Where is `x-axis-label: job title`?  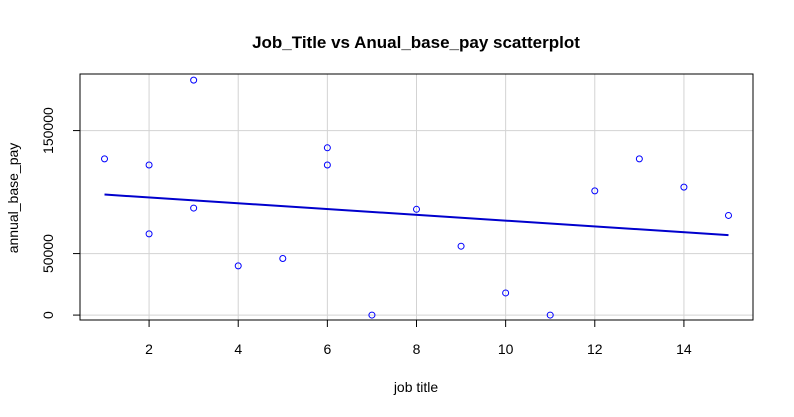 x-axis-label: job title is located at coordinates (416, 387).